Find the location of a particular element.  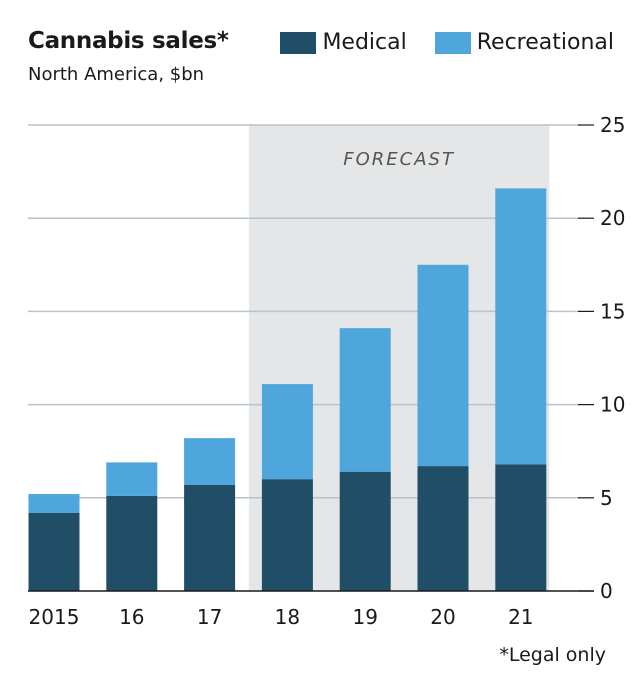

y-tick-label: 20 is located at coordinates (612, 218).